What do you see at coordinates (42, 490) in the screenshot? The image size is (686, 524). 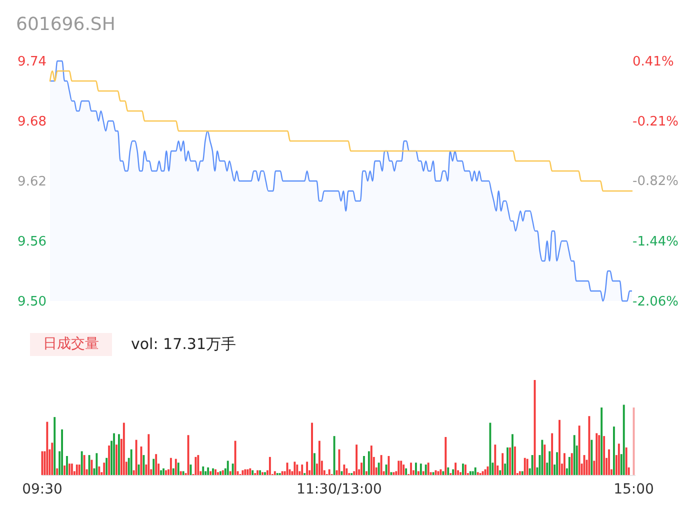 I see `x-tick-label: 09:30` at bounding box center [42, 490].